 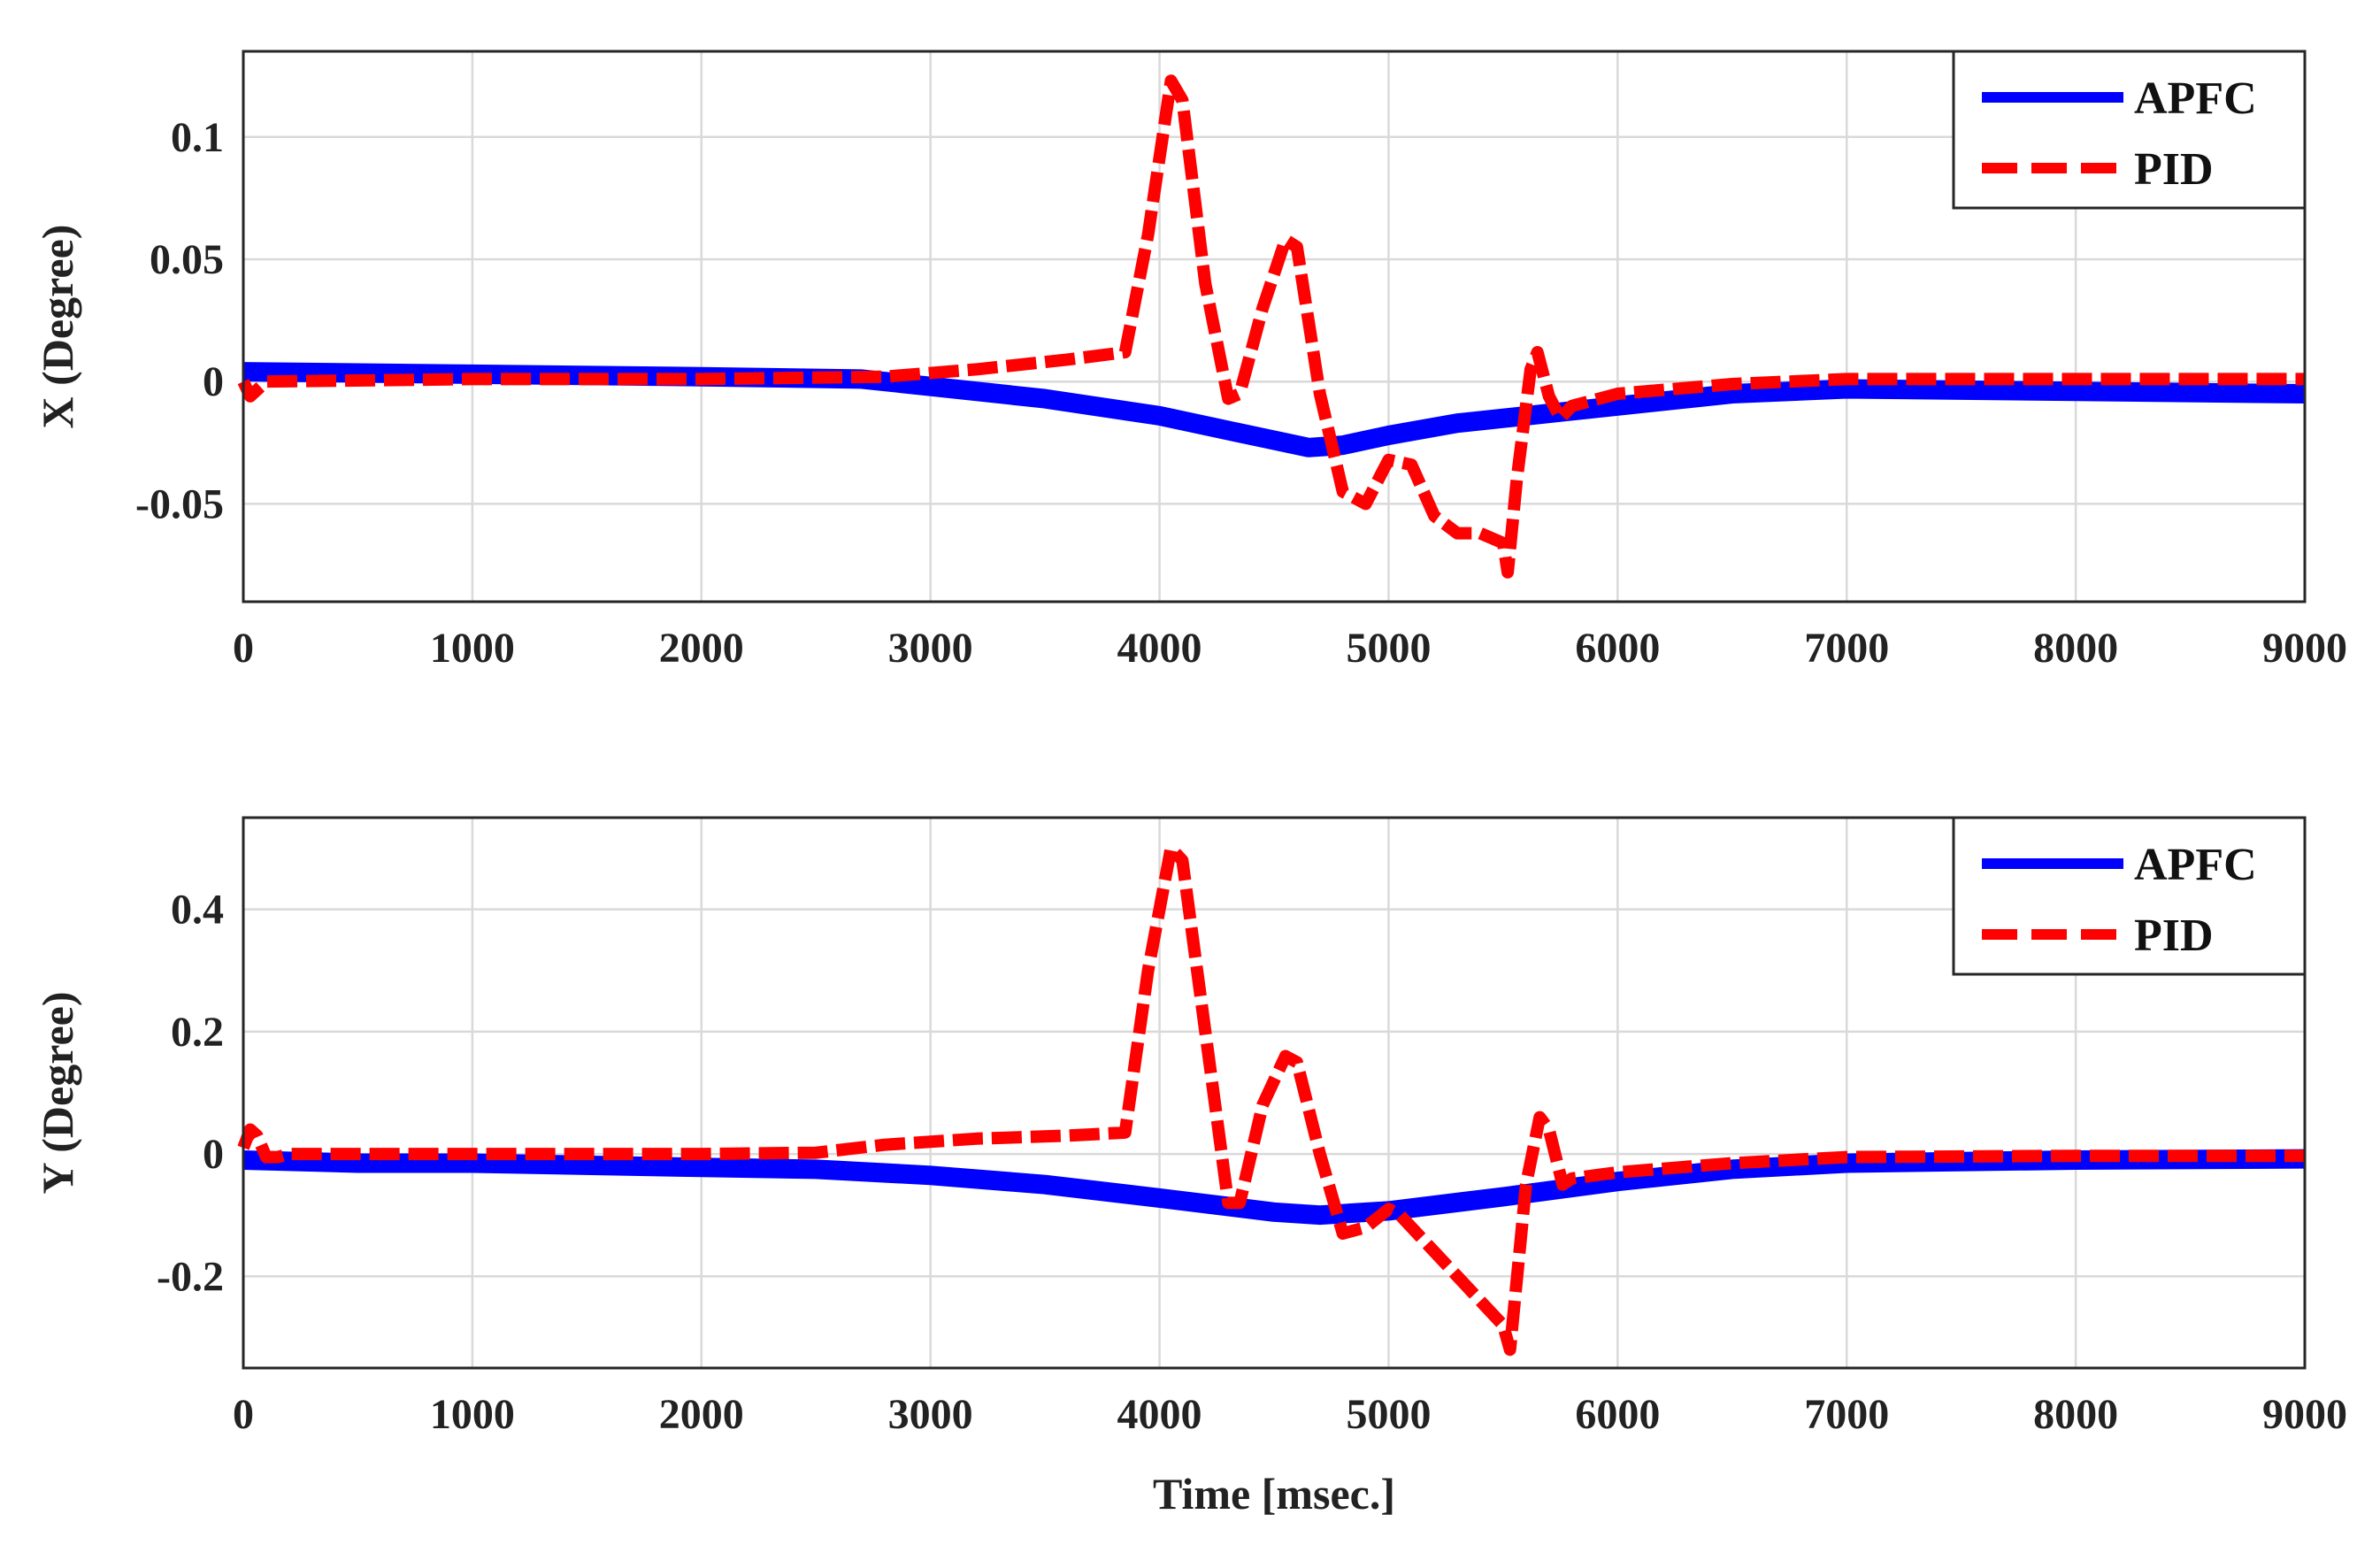 I want to click on panel-x-yticks: -0.05 0 0.05 0.1, so click(x=179, y=321).